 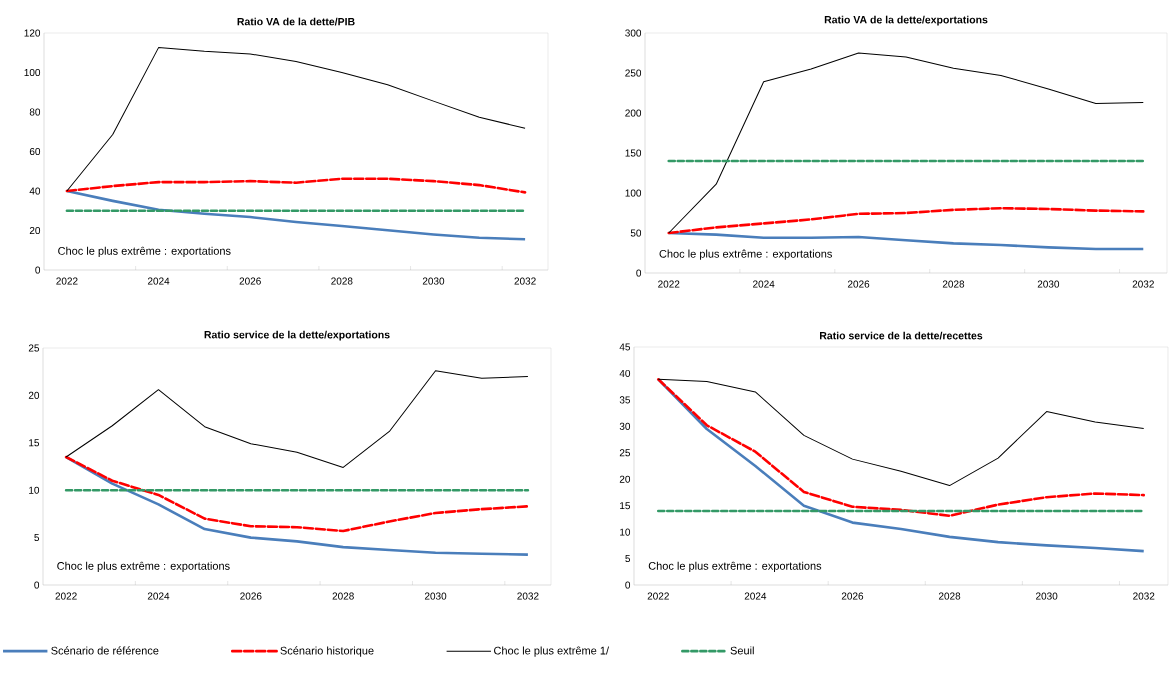 What do you see at coordinates (742, 650) in the screenshot?
I see `legend-label: Seuil` at bounding box center [742, 650].